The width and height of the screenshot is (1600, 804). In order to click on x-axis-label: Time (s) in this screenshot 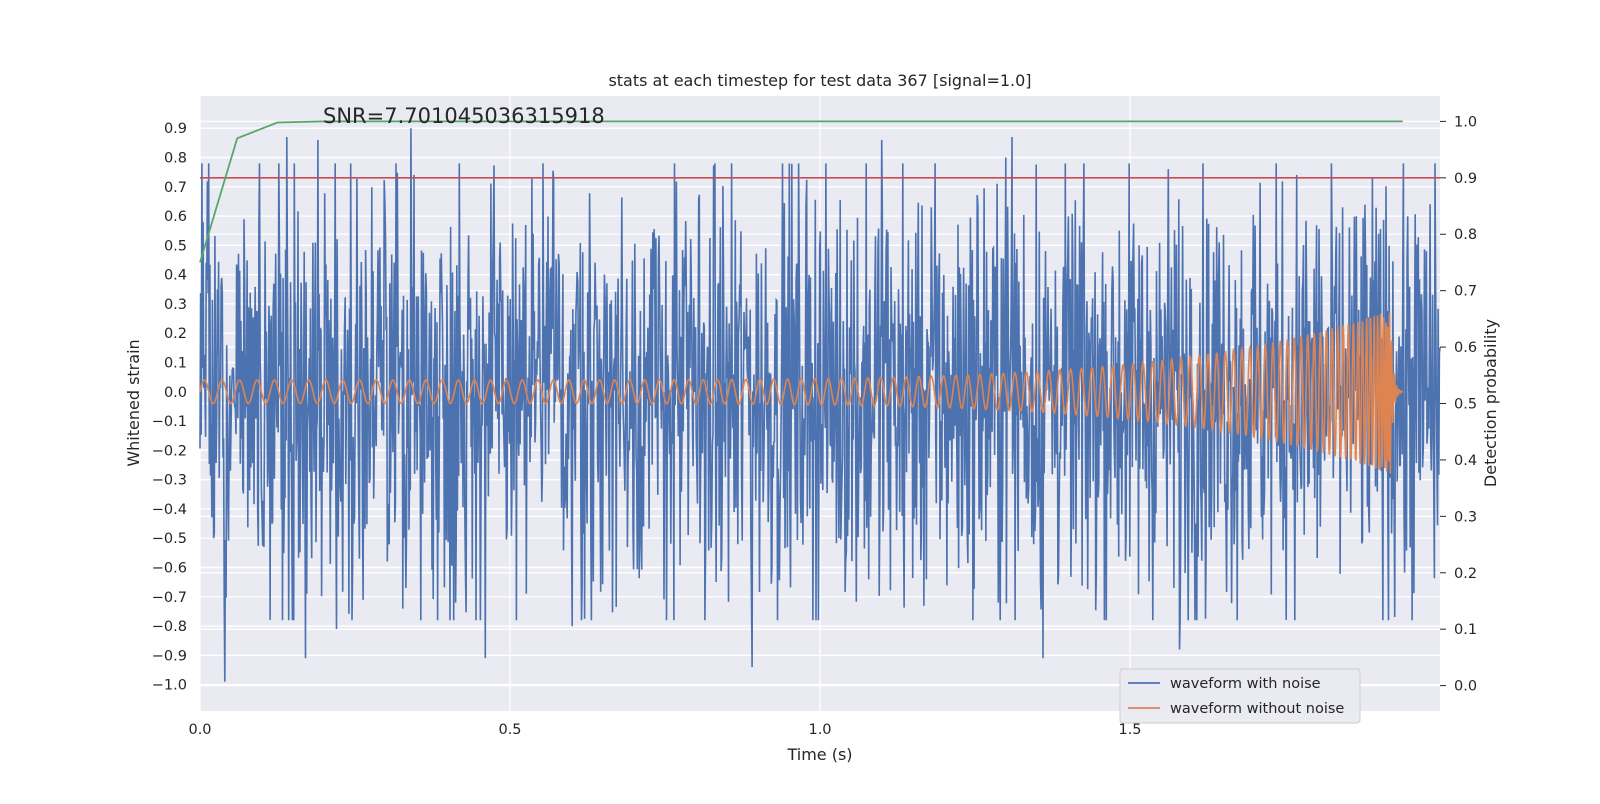, I will do `click(819, 754)`.